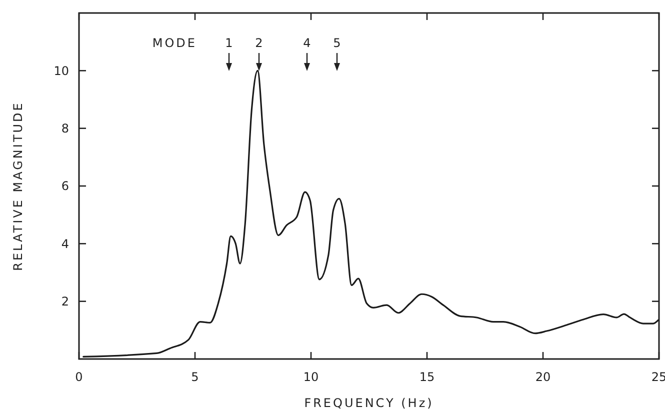  I want to click on y-tick-label: 4, so click(65, 243).